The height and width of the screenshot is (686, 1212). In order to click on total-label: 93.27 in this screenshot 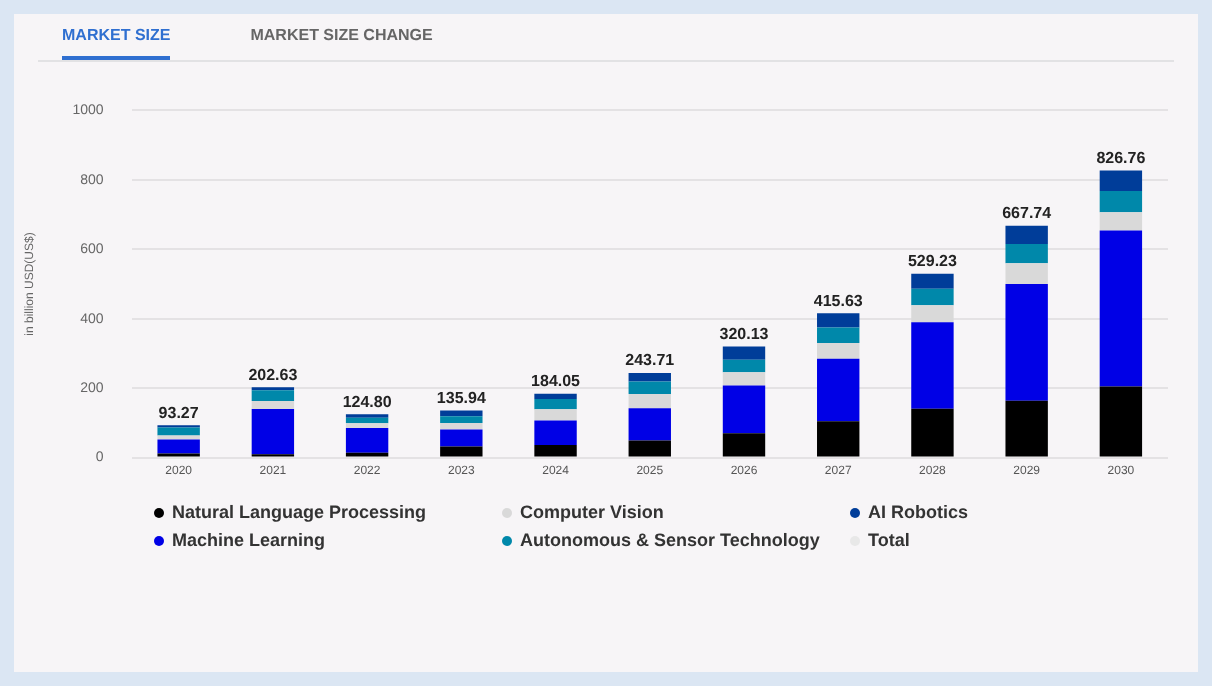, I will do `click(179, 412)`.